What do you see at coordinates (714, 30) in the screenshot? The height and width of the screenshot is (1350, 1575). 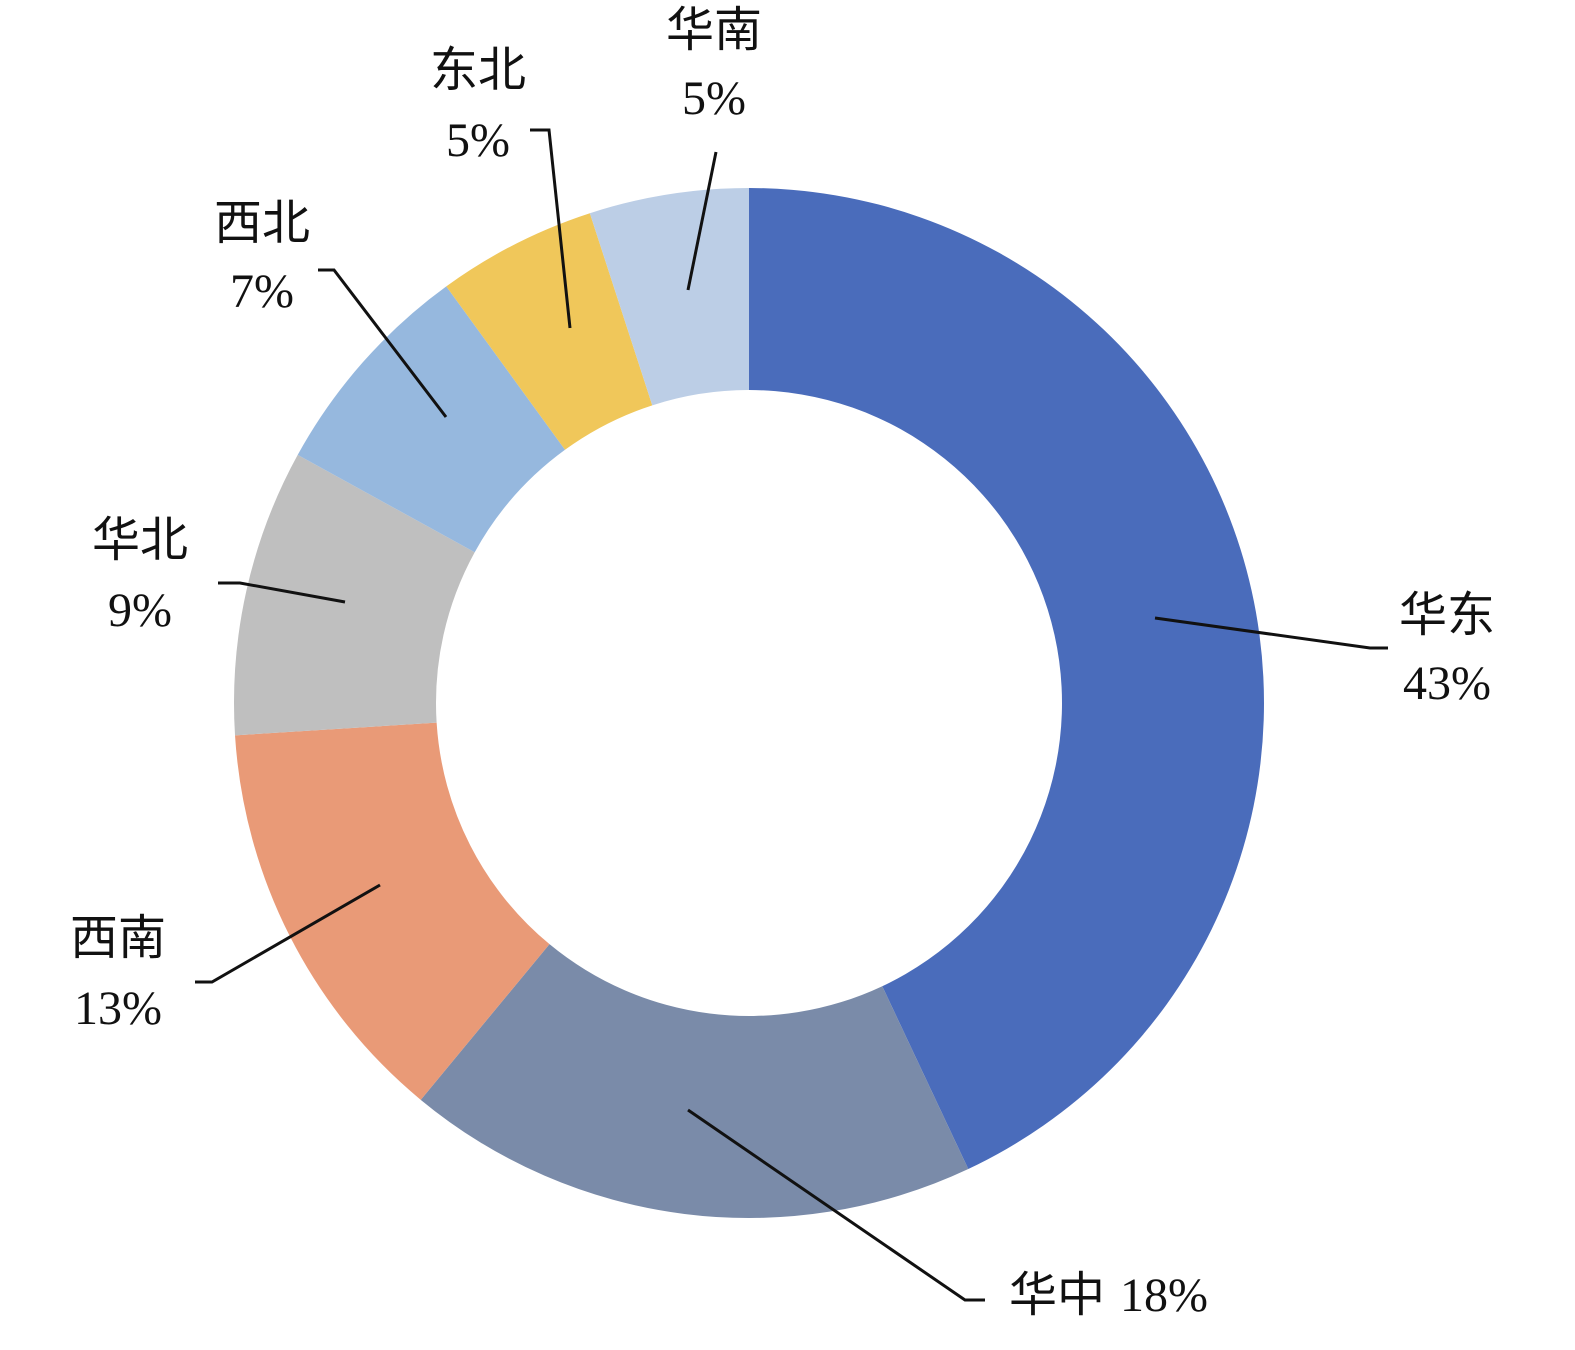 I see `category-label: 华南` at bounding box center [714, 30].